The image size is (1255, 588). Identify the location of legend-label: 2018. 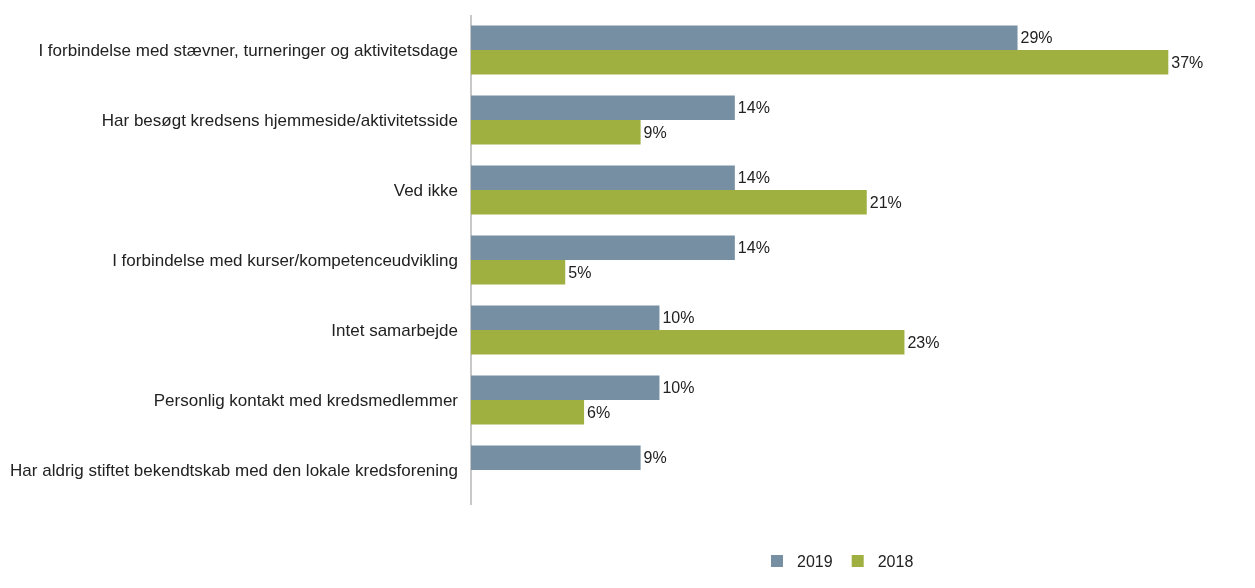
(895, 562).